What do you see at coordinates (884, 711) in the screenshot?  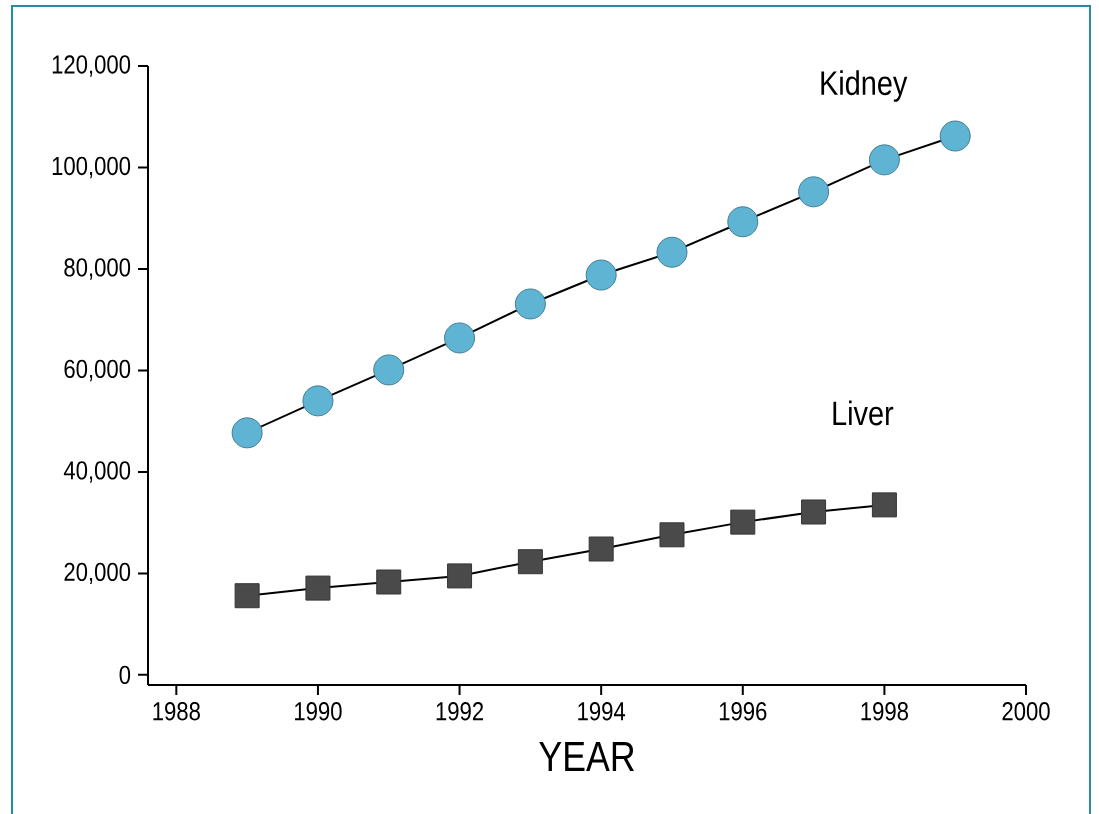 I see `x-tick-label: 1998` at bounding box center [884, 711].